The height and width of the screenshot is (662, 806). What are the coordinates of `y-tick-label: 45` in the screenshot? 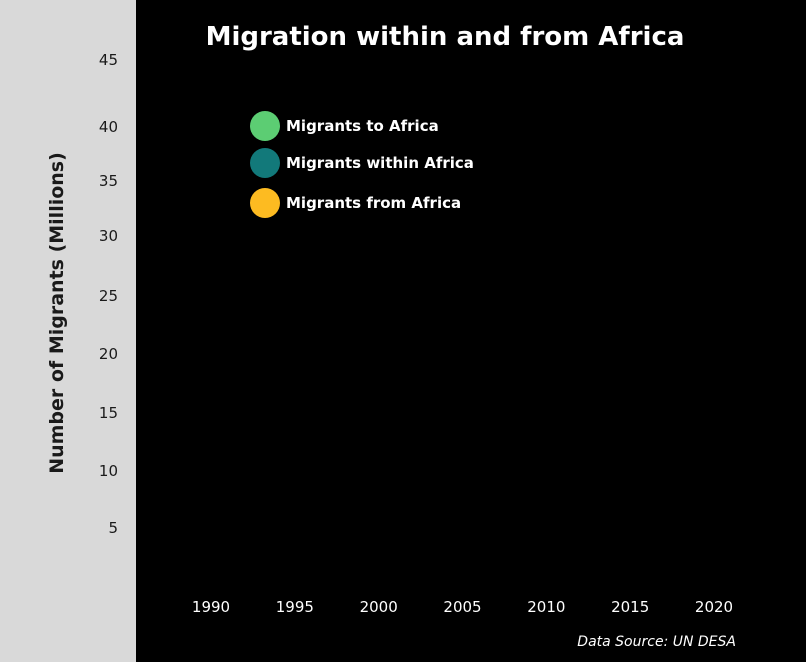 It's located at (108, 60).